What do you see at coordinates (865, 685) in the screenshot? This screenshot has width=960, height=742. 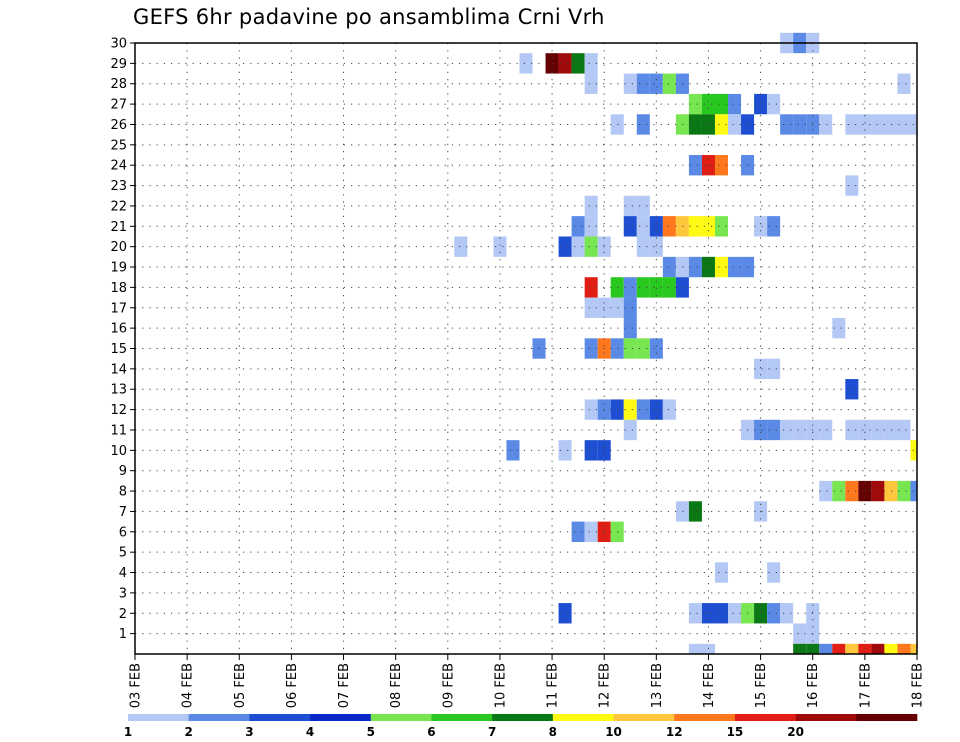 I see `x-tick-label: 17 FEB` at bounding box center [865, 685].